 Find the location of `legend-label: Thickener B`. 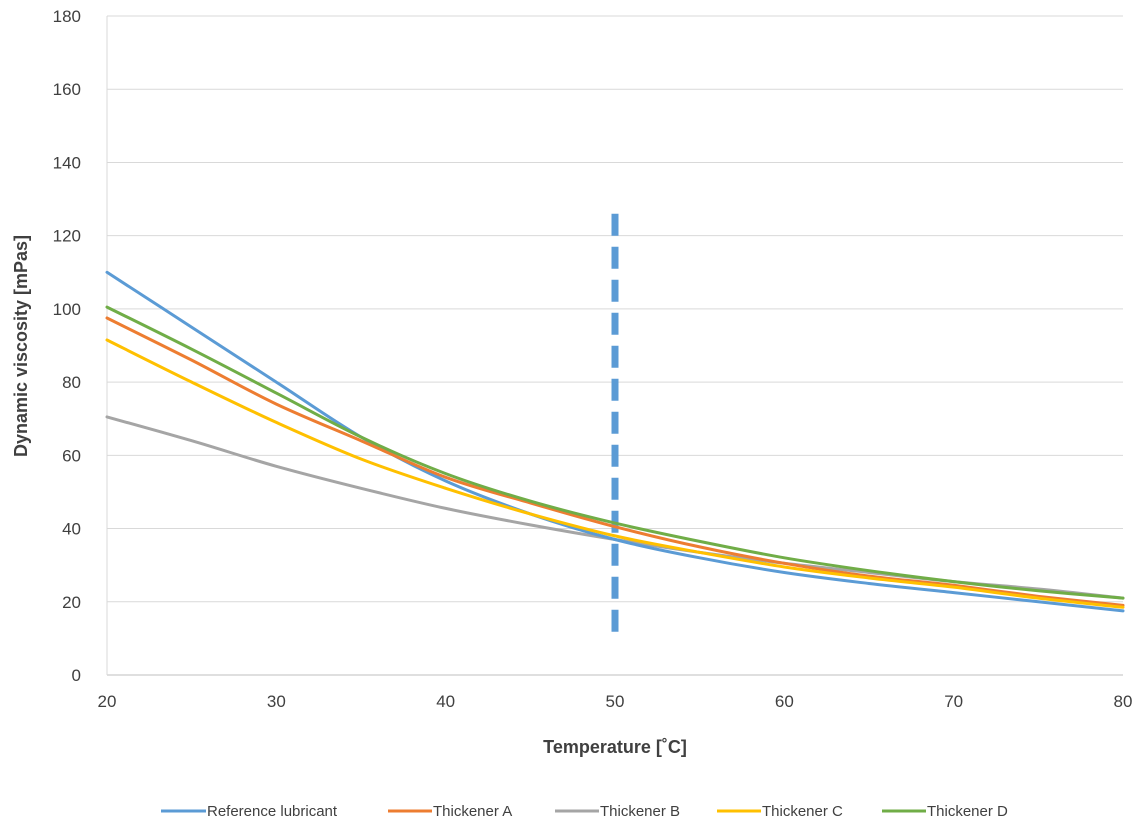

legend-label: Thickener B is located at coordinates (640, 811).